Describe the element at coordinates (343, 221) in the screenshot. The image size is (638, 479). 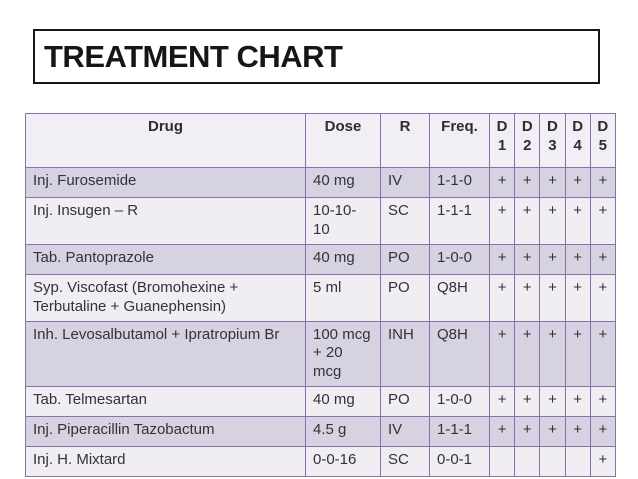
I see `dose-cell: 10-10-10` at that location.